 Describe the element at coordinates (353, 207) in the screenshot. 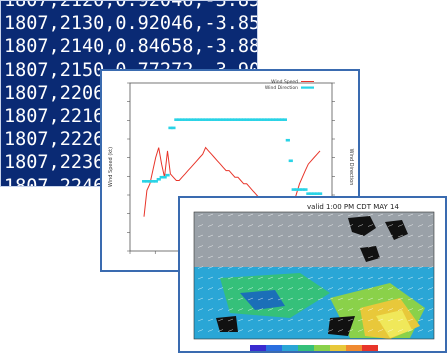

I see `map-title: valid 1:00 PM CDT MAY 14` at that location.